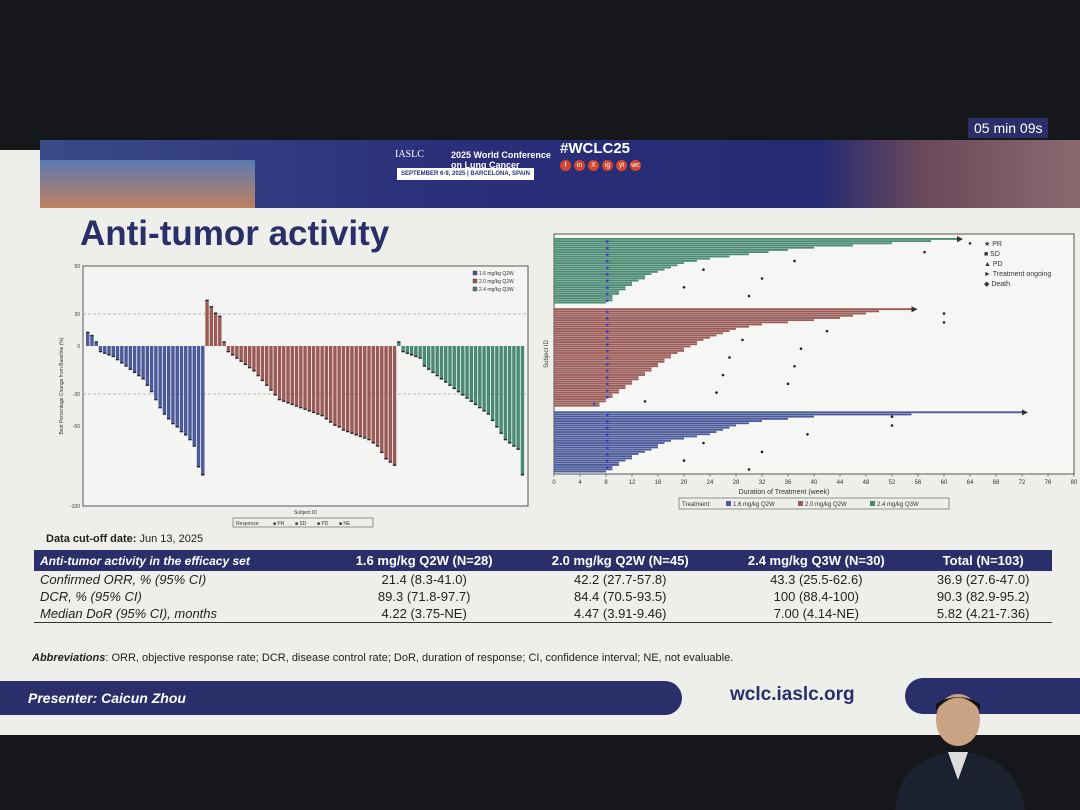 The width and height of the screenshot is (1080, 810). What do you see at coordinates (872, 503) in the screenshot?
I see `legend-swatch` at bounding box center [872, 503].